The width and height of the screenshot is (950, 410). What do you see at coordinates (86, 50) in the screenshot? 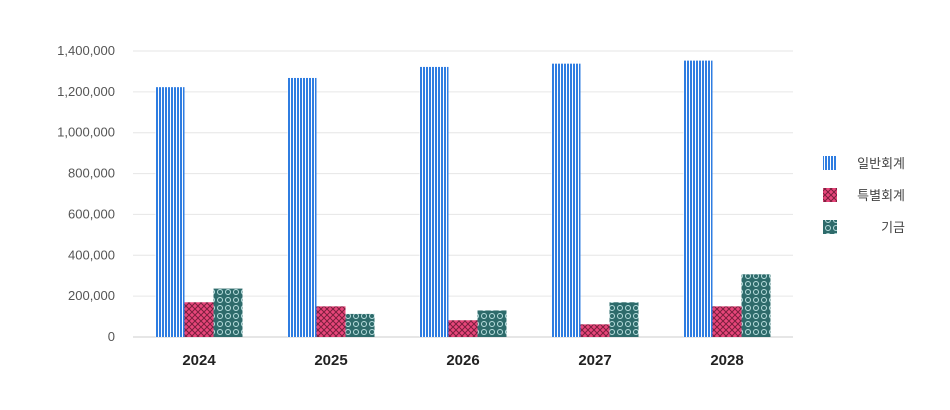
I see `y-tick-label: 1,400,000` at bounding box center [86, 50].